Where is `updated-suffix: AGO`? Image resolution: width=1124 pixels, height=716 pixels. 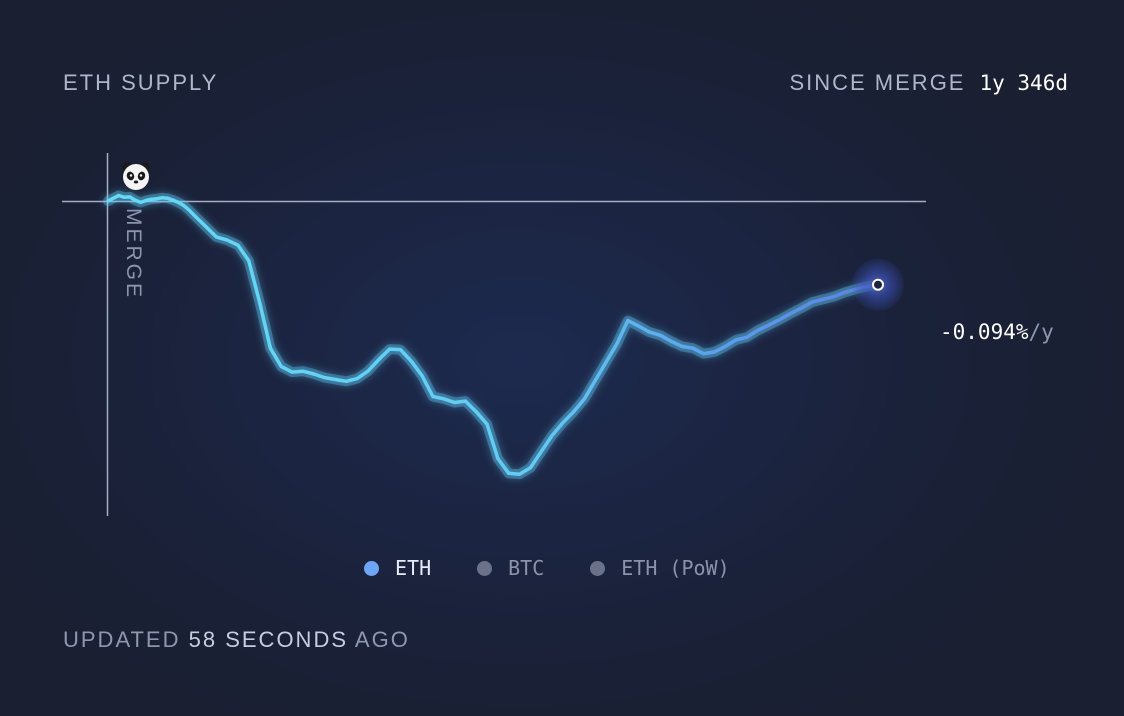 updated-suffix: AGO is located at coordinates (382, 639).